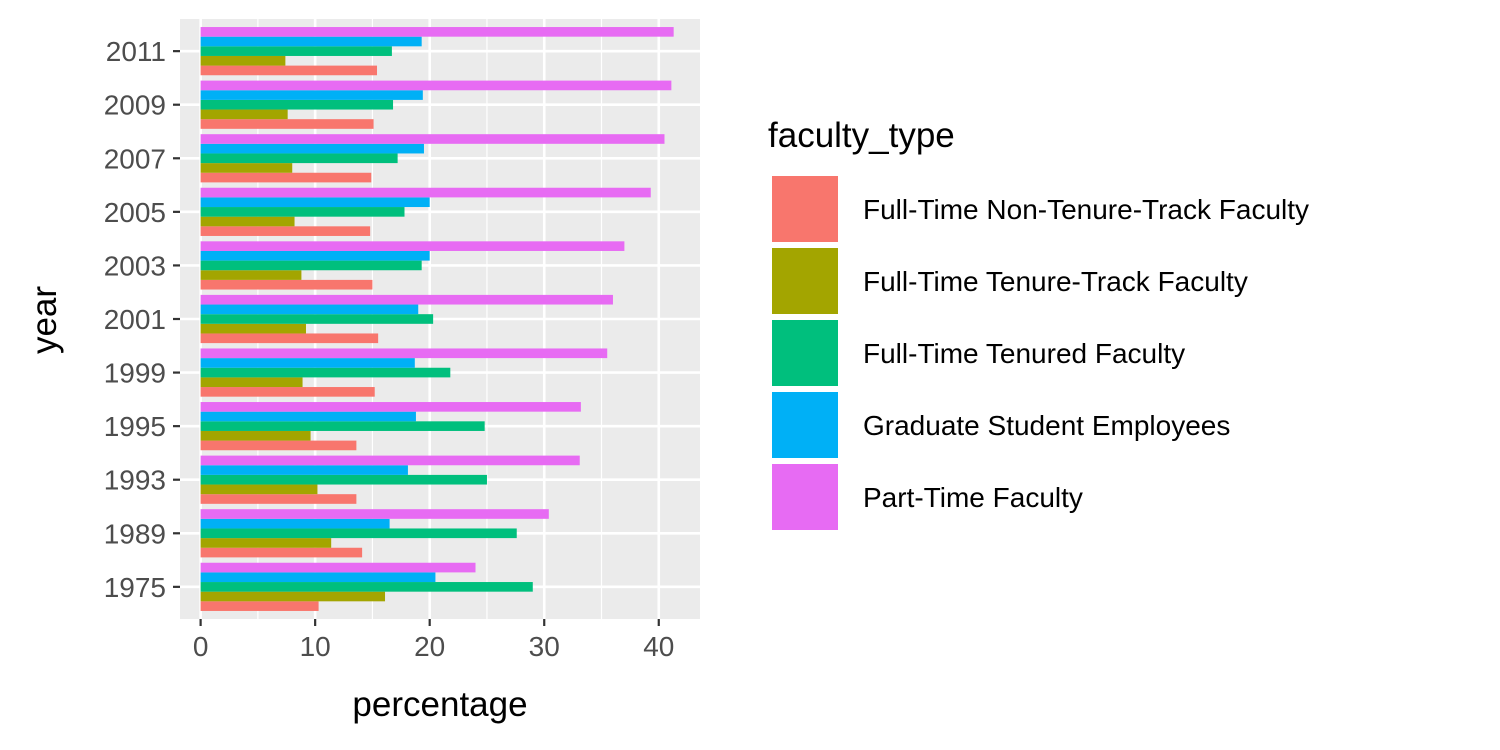 The width and height of the screenshot is (1500, 750). I want to click on y-tick-label: 2007, so click(135, 158).